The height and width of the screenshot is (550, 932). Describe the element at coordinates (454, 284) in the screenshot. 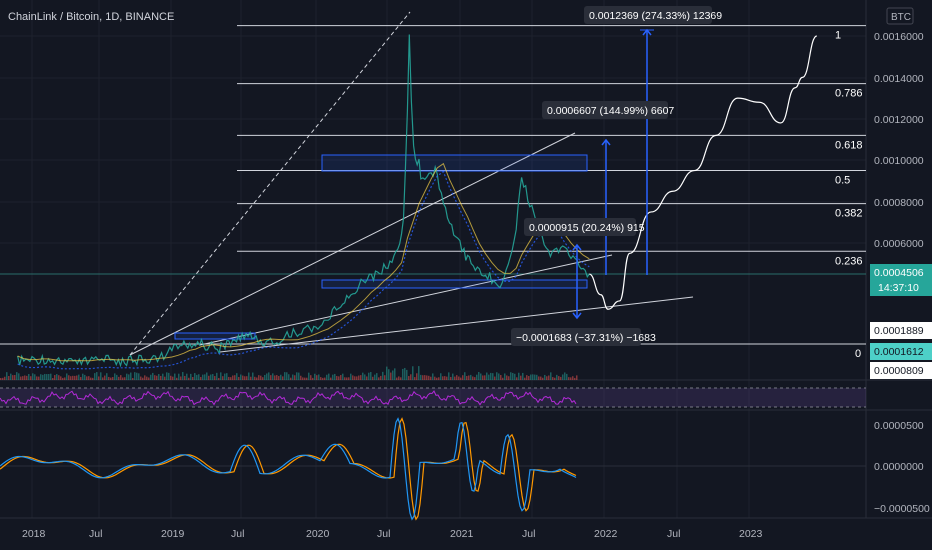

I see `support-zone` at that location.